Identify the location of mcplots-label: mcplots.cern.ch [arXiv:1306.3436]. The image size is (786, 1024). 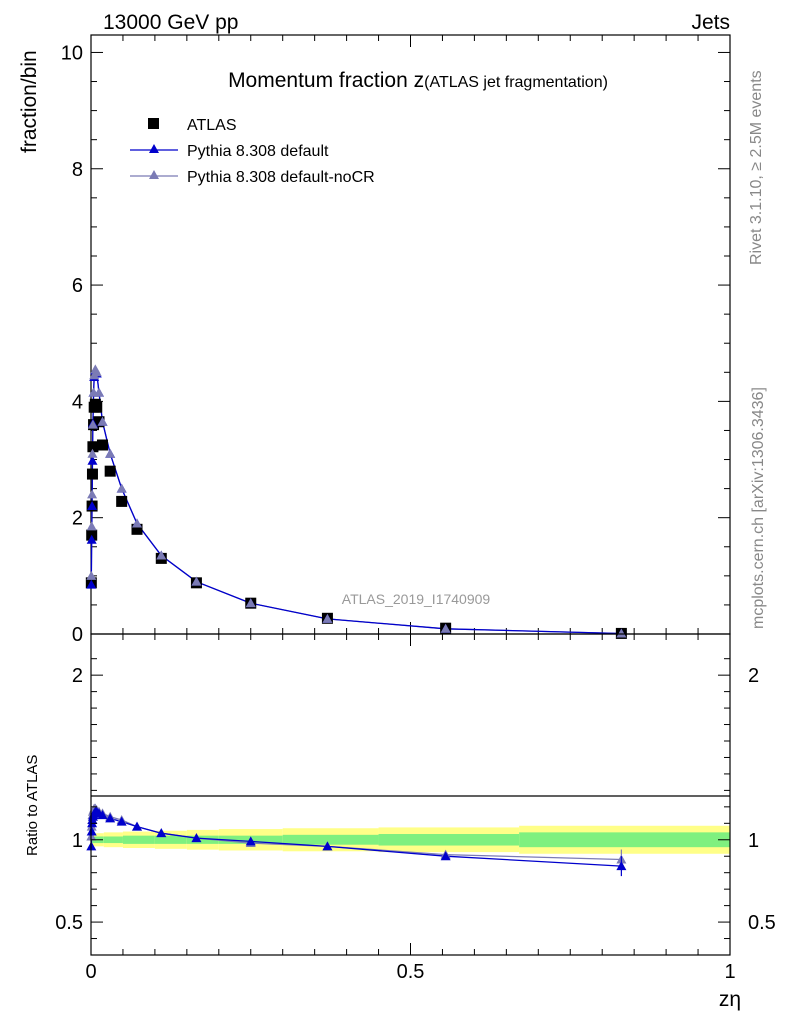
(758, 508).